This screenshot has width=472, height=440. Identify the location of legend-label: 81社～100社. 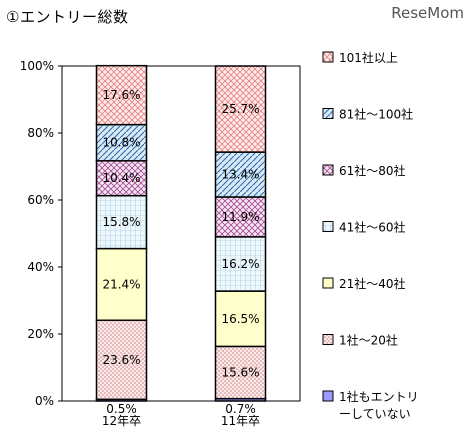
(376, 114).